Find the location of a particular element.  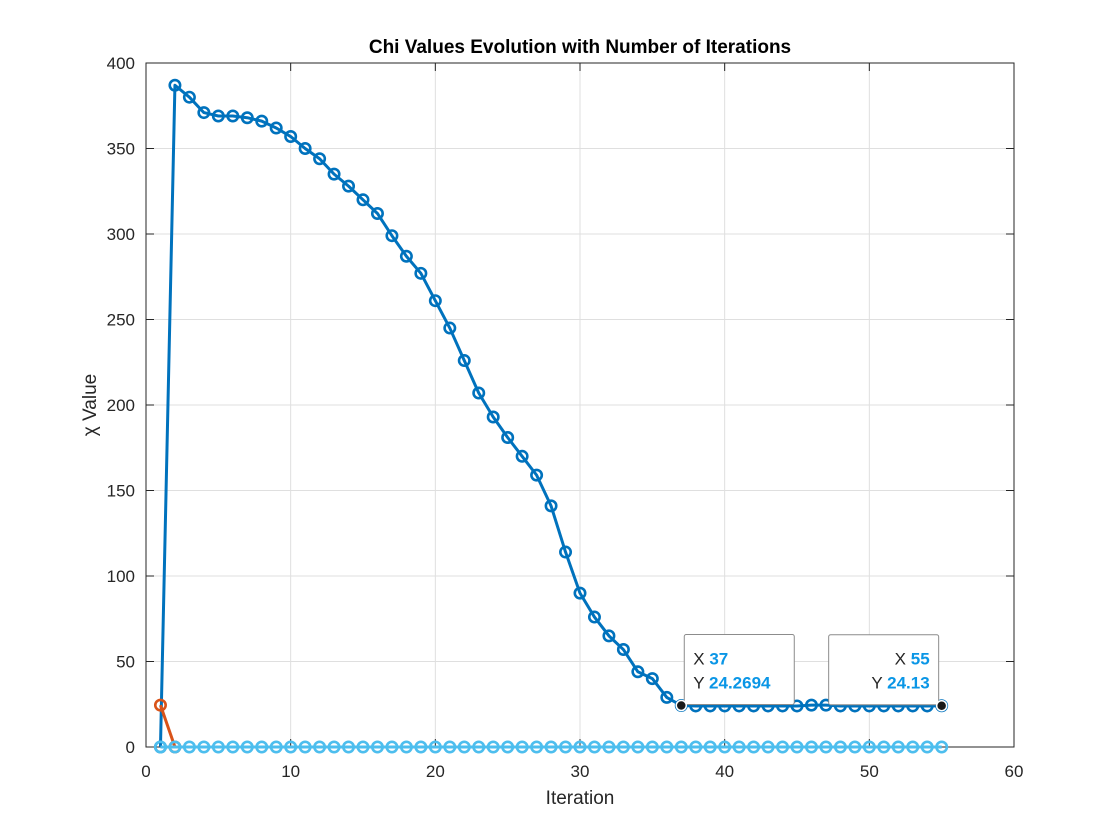

y-tick-label: 200 is located at coordinates (121, 405).